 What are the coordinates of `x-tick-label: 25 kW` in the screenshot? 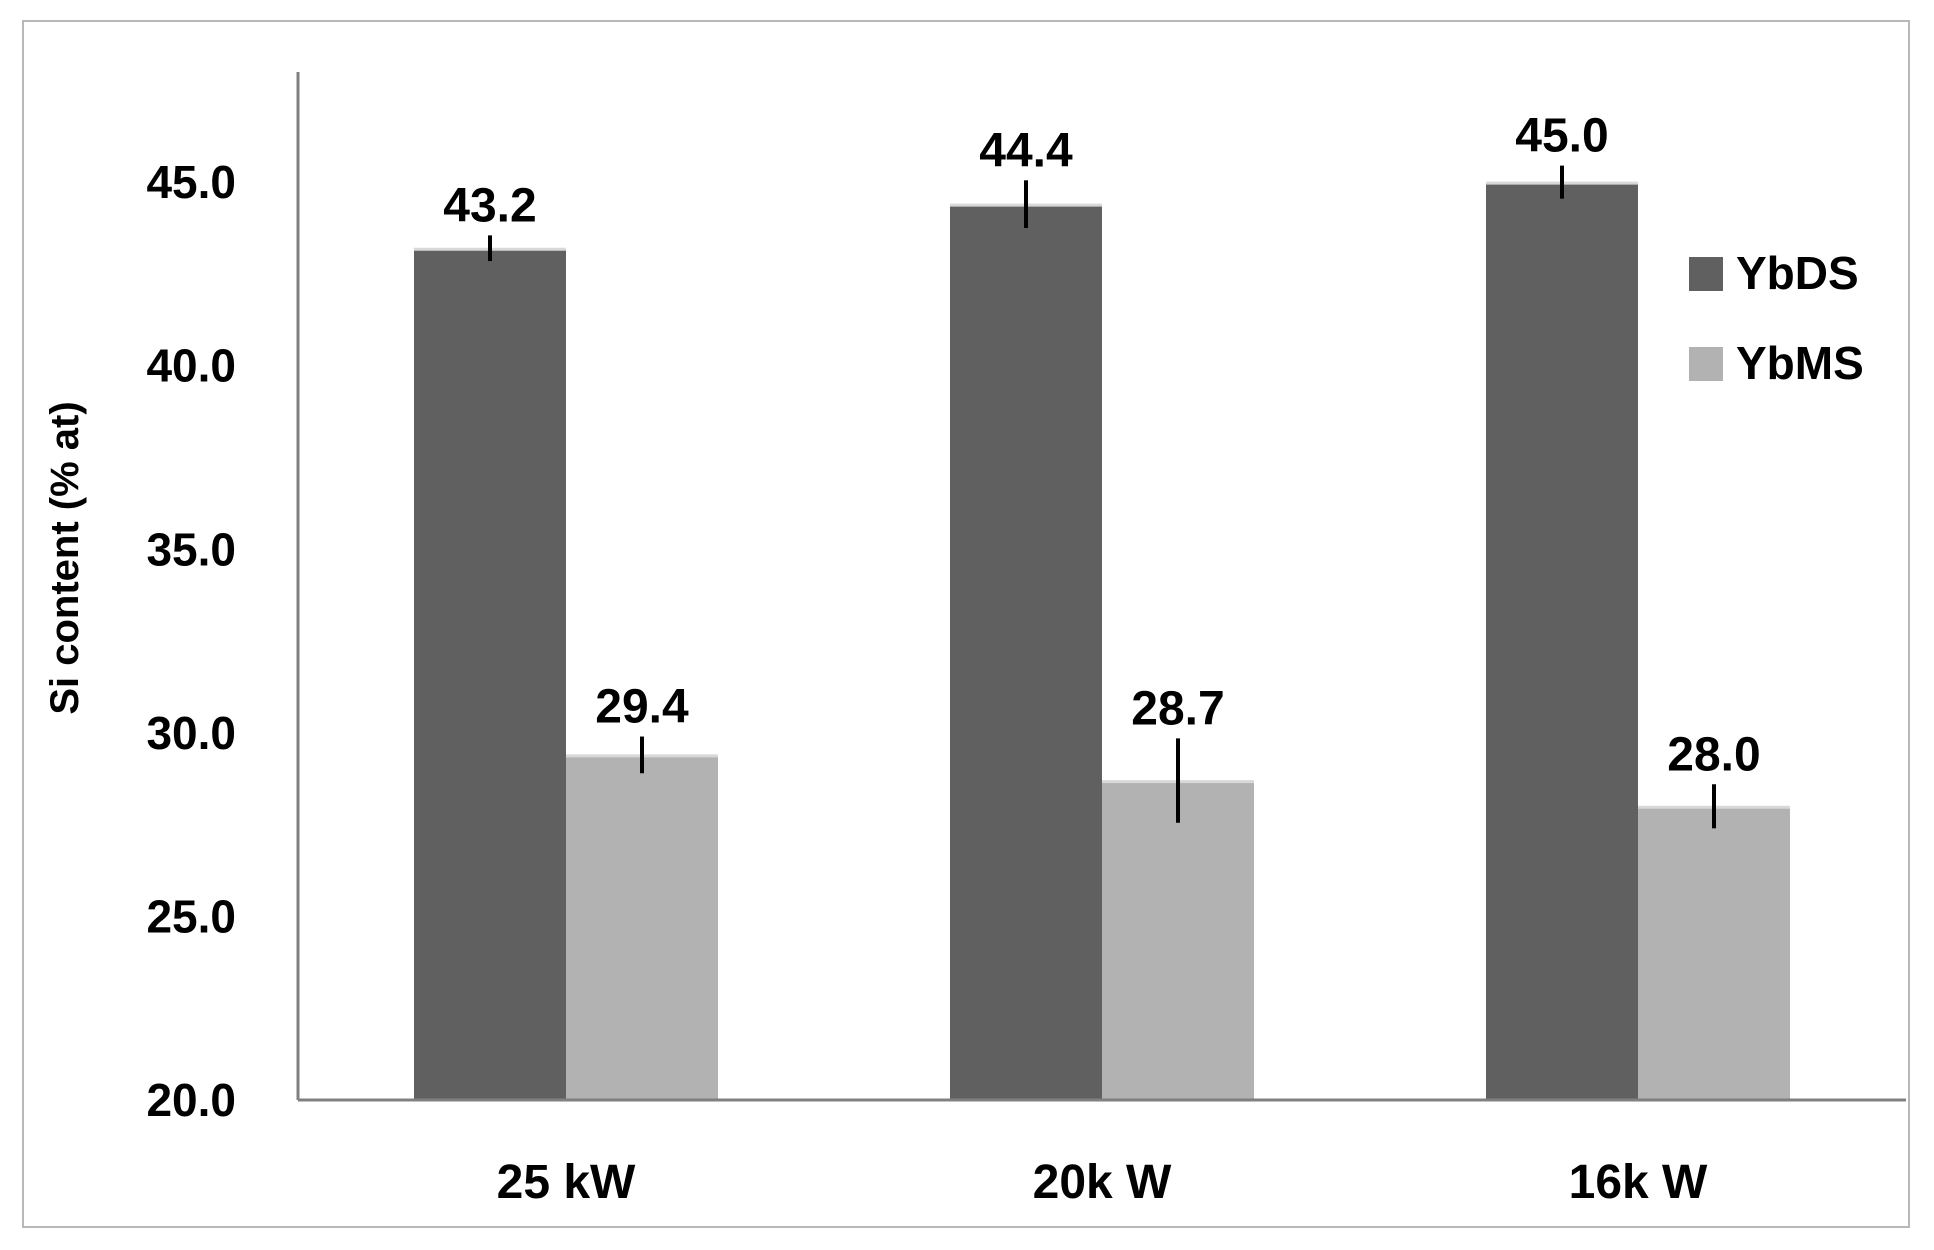 It's located at (566, 1182).